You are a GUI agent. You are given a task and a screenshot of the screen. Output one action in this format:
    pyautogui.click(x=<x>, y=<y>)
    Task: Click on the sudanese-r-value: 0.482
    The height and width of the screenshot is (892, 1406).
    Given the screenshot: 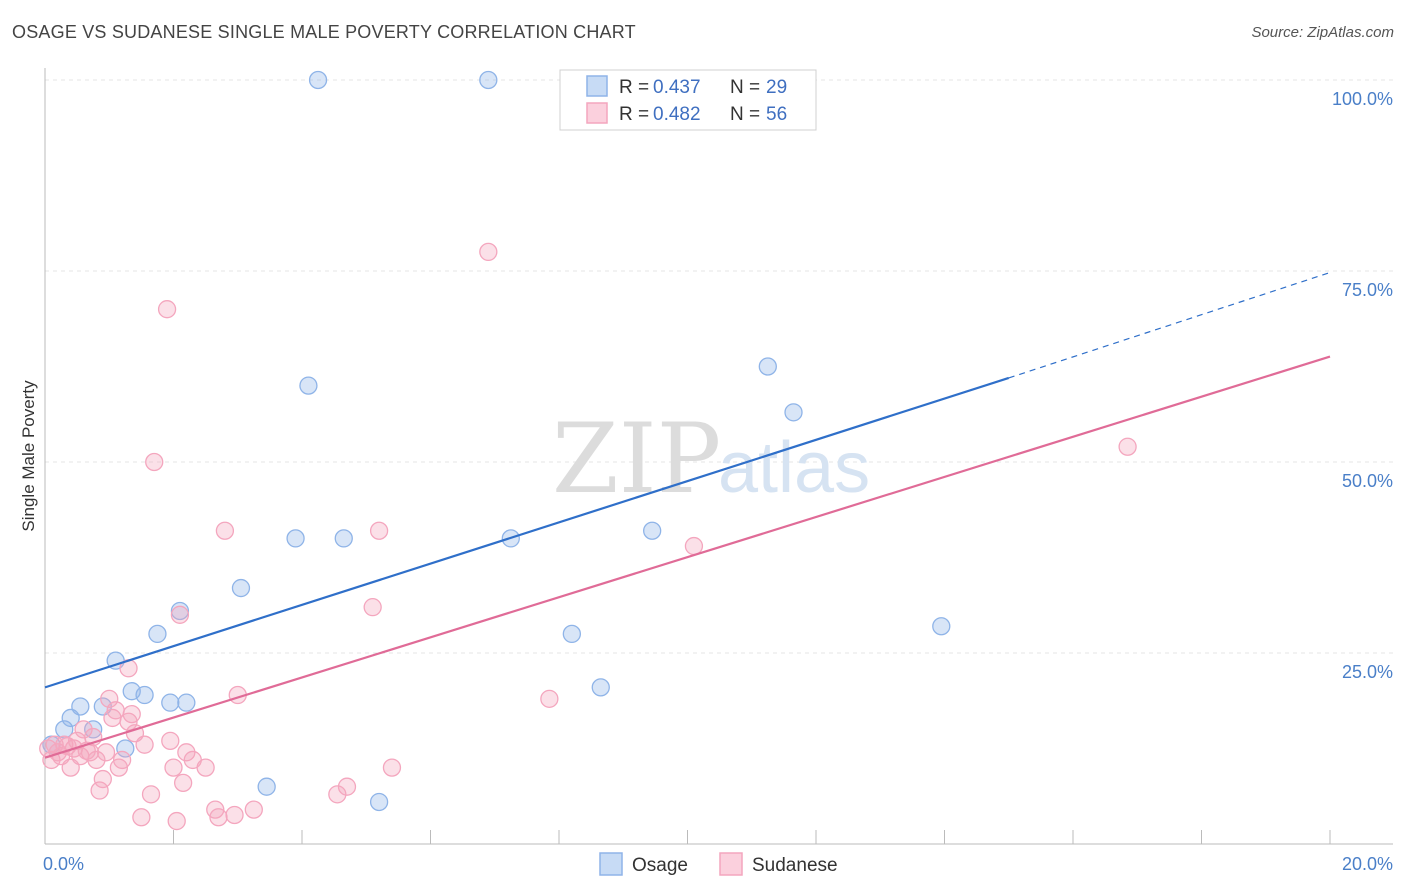 What is the action you would take?
    pyautogui.click(x=677, y=114)
    